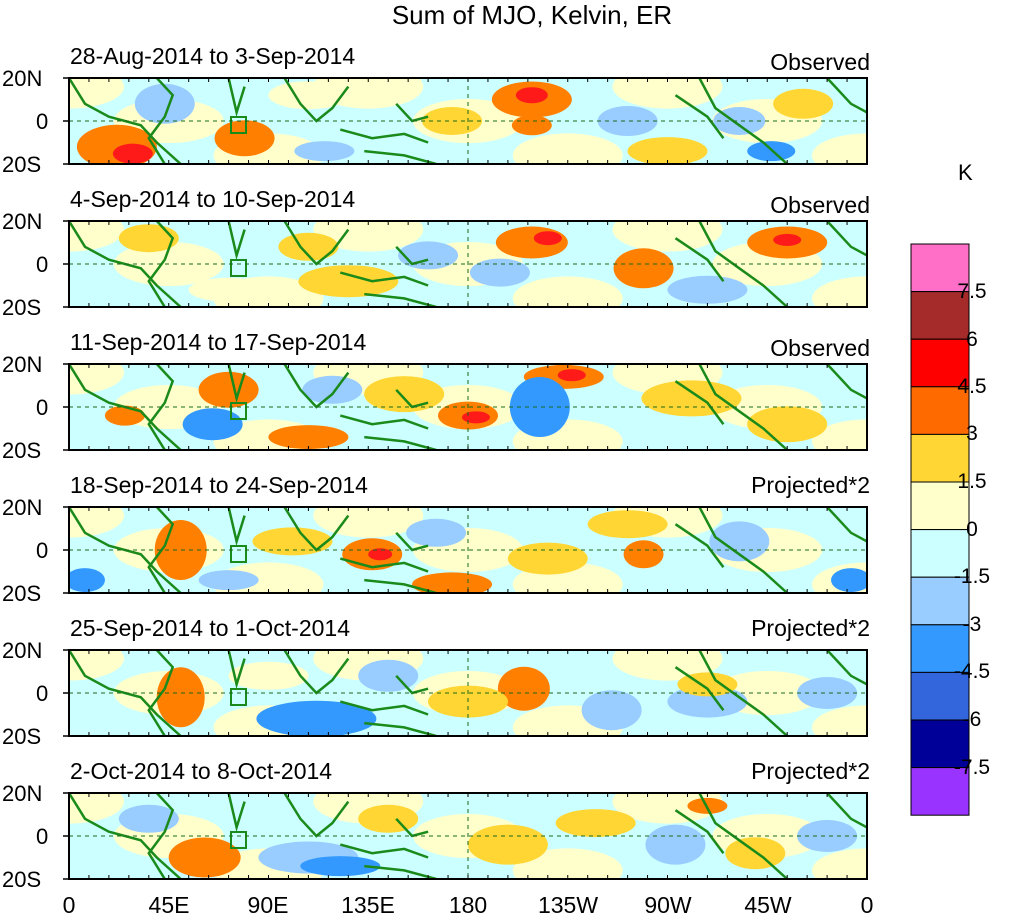  What do you see at coordinates (22, 307) in the screenshot?
I see `lat-20s-p2: 20S` at bounding box center [22, 307].